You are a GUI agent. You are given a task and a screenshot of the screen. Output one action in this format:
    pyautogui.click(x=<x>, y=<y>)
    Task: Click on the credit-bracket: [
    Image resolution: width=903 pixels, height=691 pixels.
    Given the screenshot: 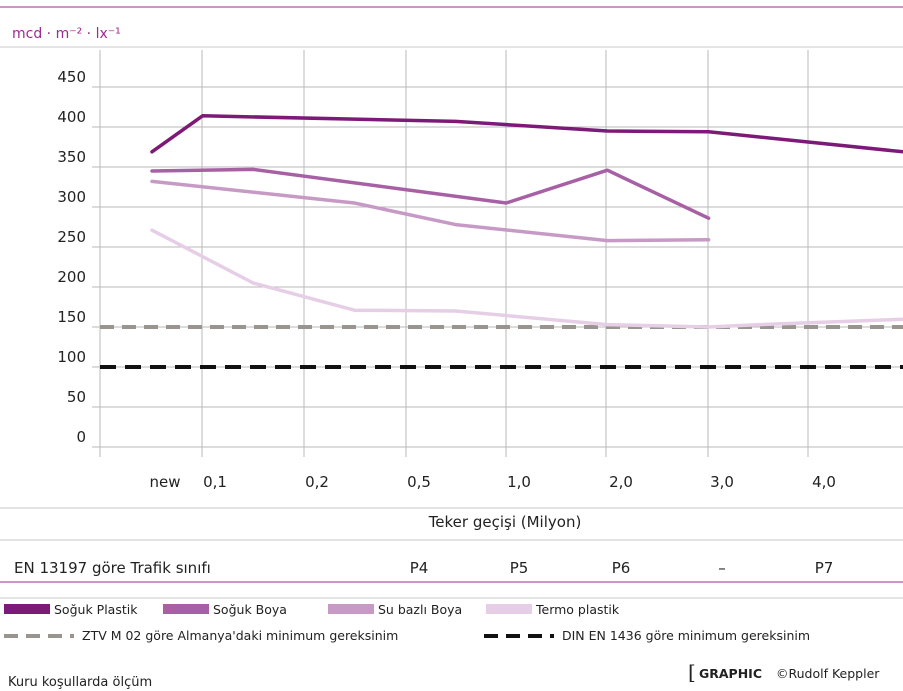 What is the action you would take?
    pyautogui.click(x=692, y=672)
    